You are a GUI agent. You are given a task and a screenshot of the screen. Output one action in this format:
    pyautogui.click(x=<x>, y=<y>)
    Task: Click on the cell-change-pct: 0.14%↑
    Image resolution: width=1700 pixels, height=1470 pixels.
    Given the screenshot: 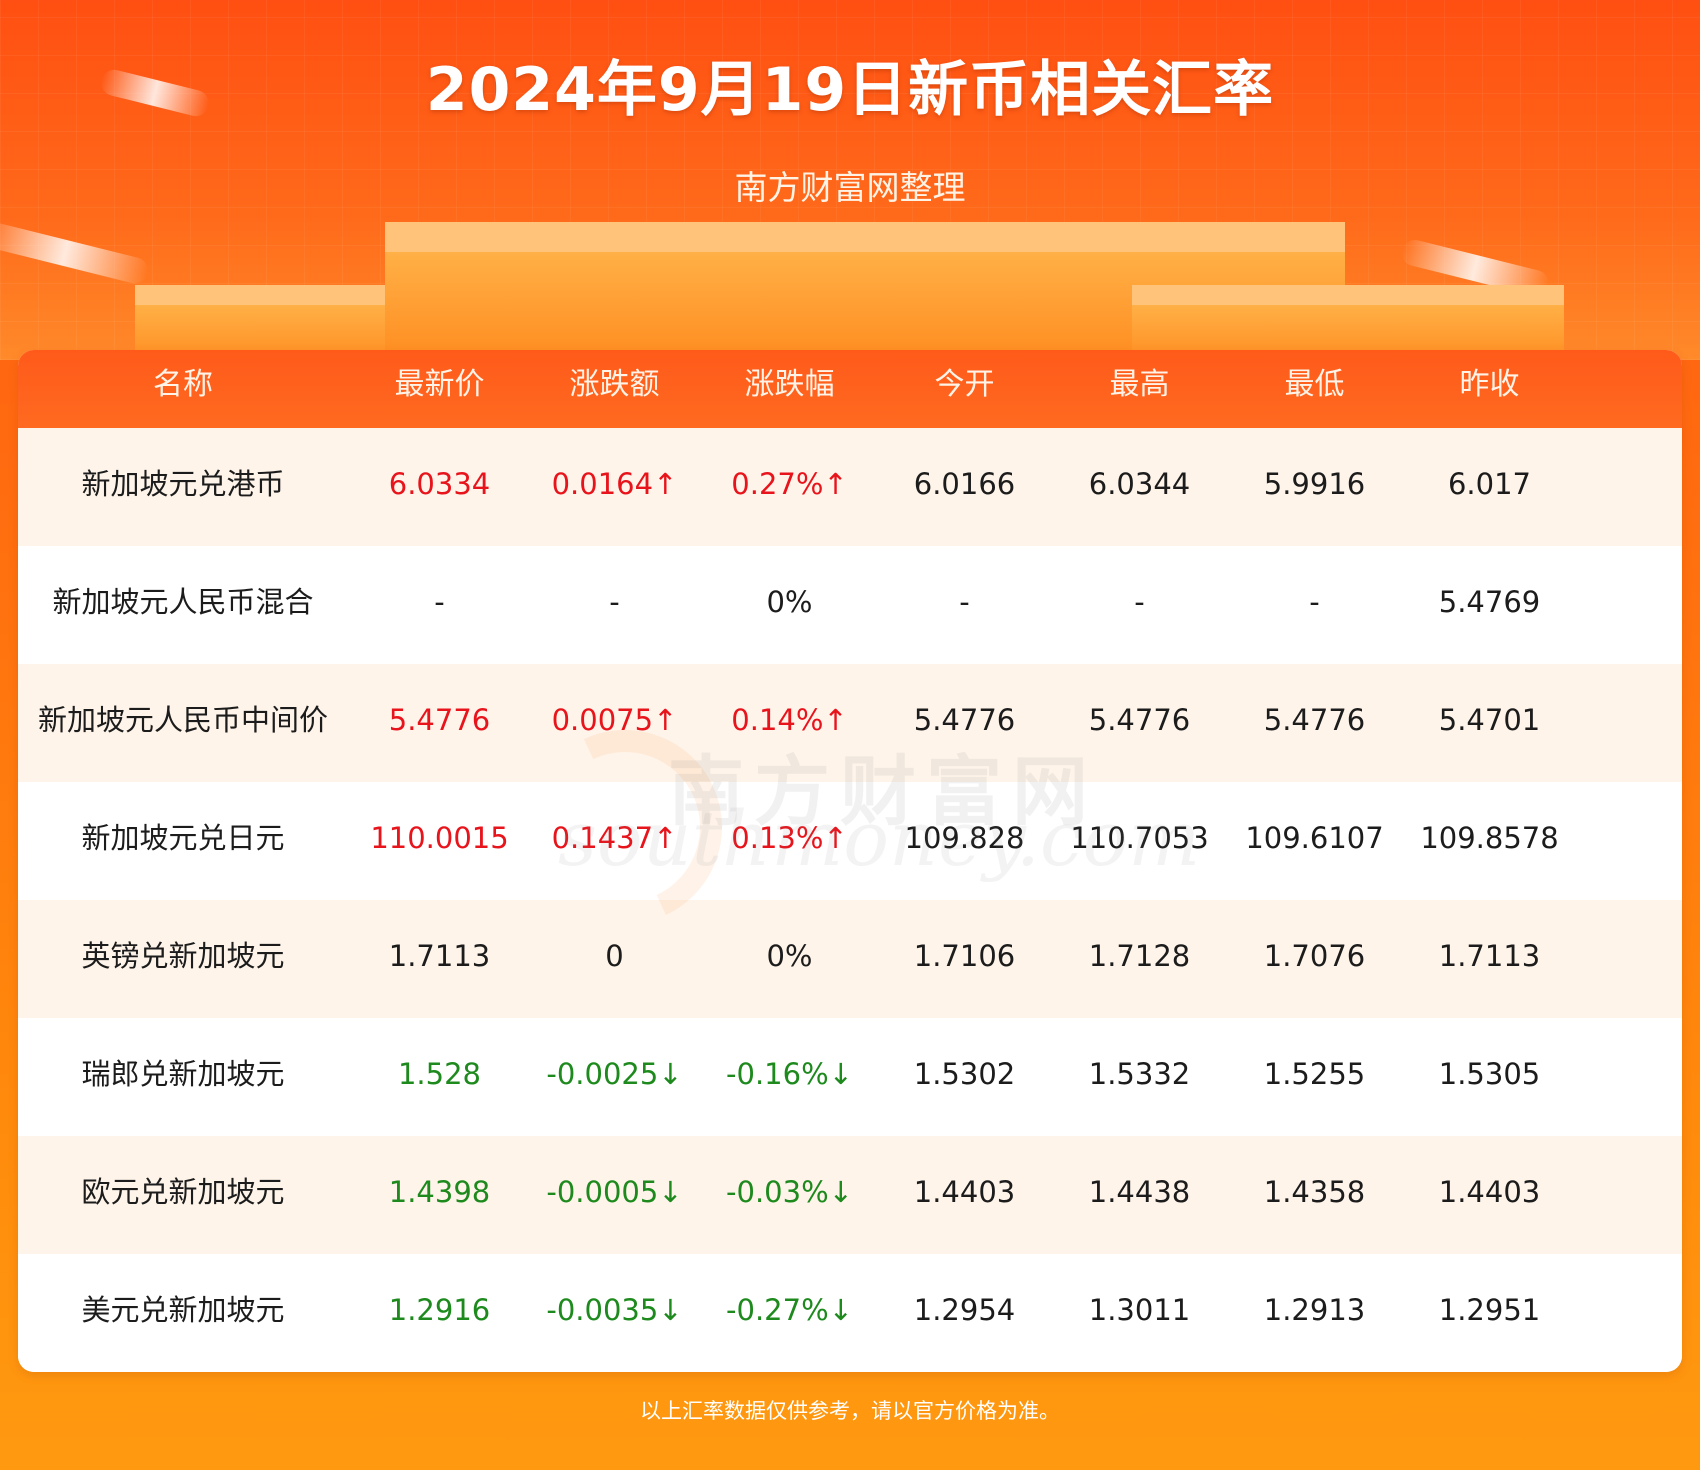 What is the action you would take?
    pyautogui.click(x=789, y=720)
    